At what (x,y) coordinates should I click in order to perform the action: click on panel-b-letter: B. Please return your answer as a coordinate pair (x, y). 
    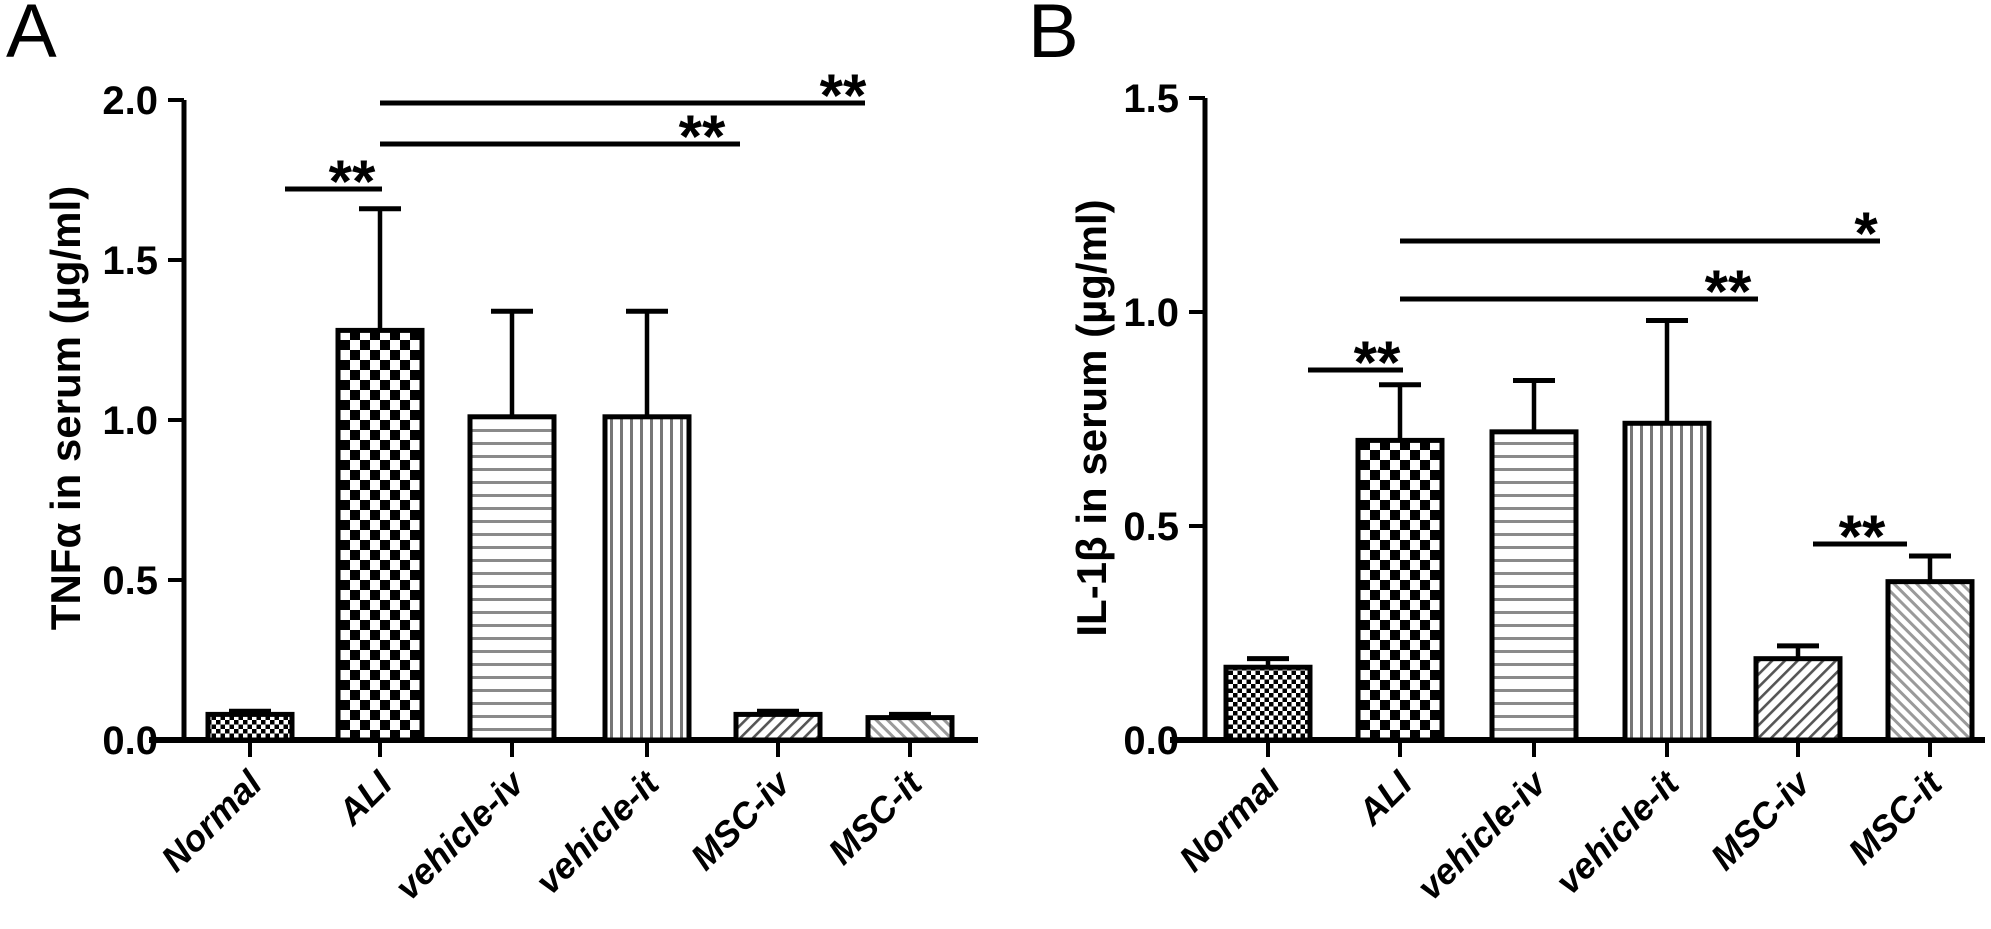
    Looking at the image, I should click on (1053, 37).